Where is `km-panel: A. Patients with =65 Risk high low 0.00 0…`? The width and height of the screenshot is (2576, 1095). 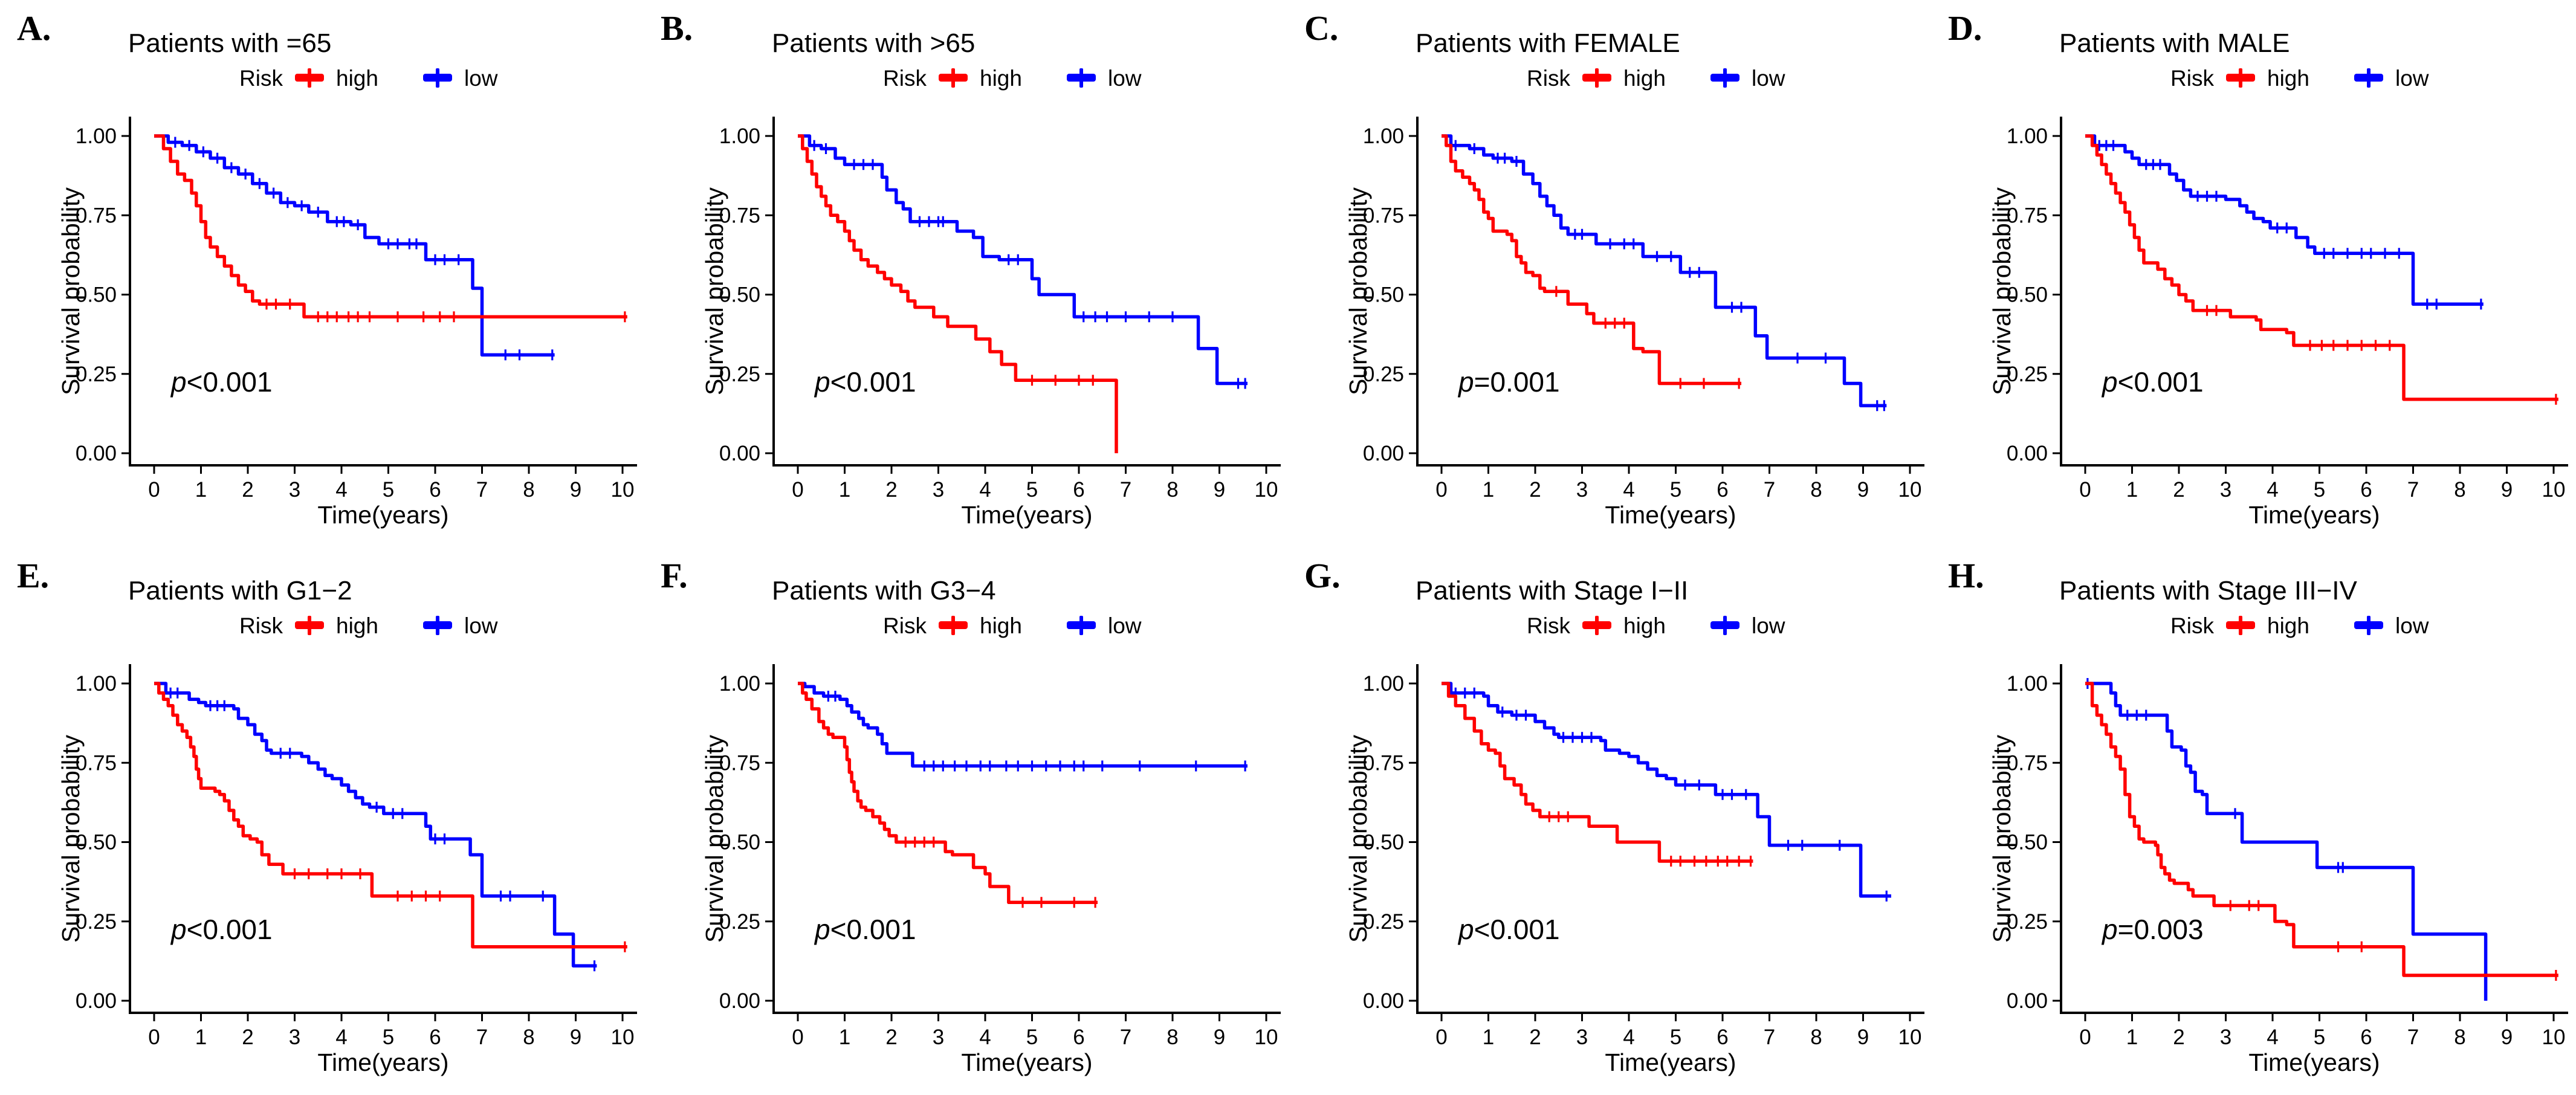
km-panel: A. Patients with =65 Risk high low 0.00 0… is located at coordinates (322, 274).